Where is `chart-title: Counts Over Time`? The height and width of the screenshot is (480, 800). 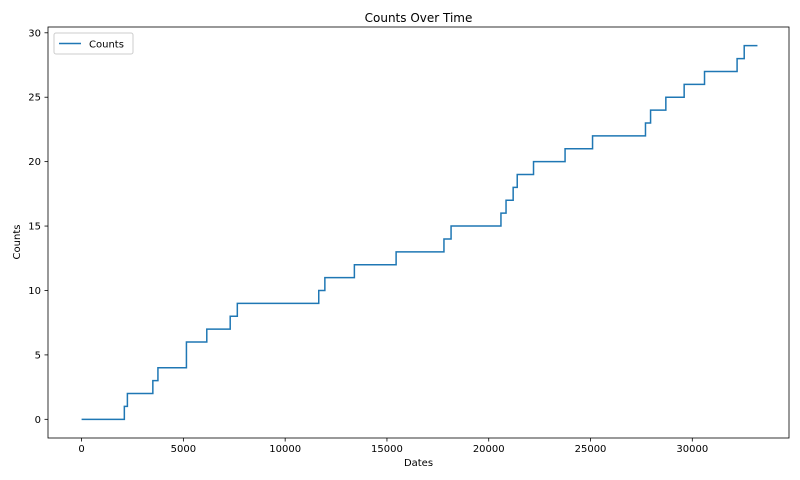
chart-title: Counts Over Time is located at coordinates (419, 18).